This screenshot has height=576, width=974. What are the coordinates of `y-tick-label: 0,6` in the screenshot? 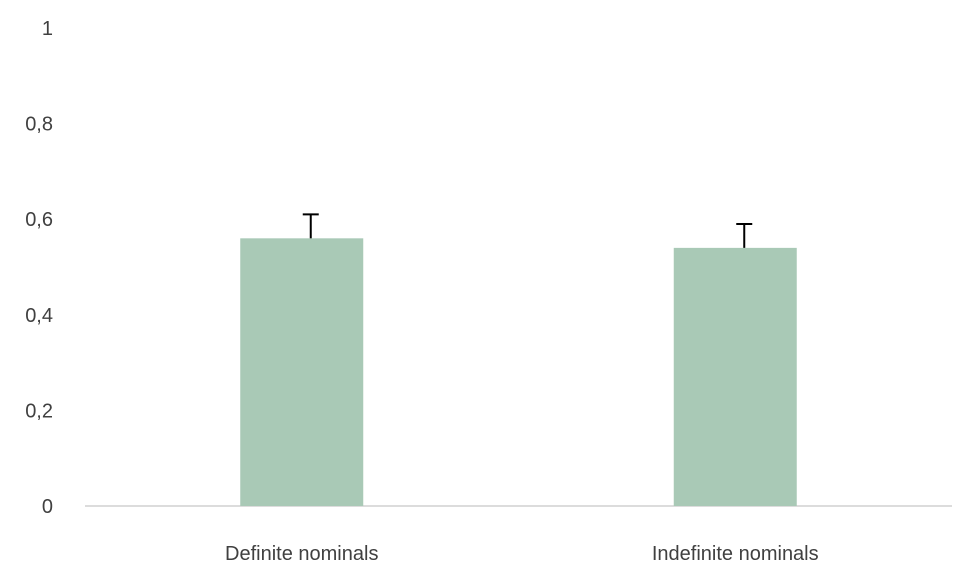 It's located at (39, 220).